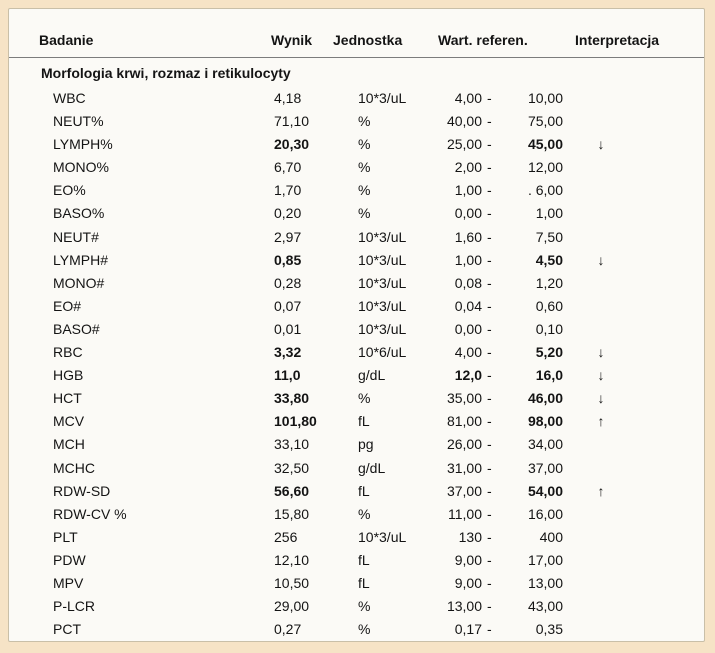  What do you see at coordinates (356, 468) in the screenshot?
I see `table-row: MCHC 32,50 g/dL 31,00- 37,00` at bounding box center [356, 468].